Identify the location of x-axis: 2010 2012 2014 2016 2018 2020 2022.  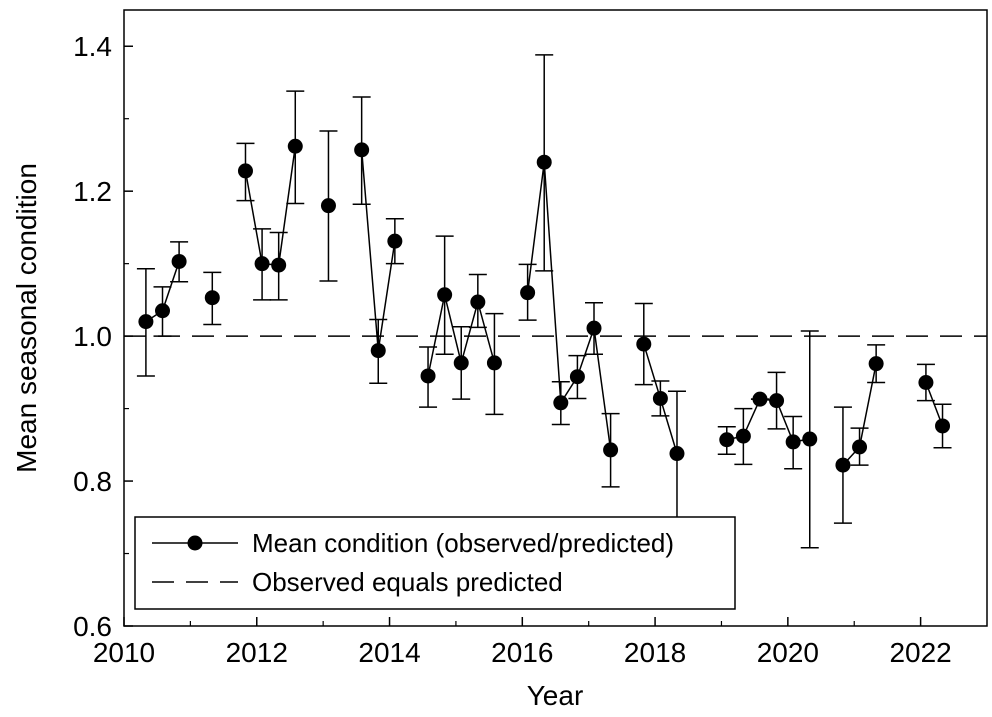
(522, 642).